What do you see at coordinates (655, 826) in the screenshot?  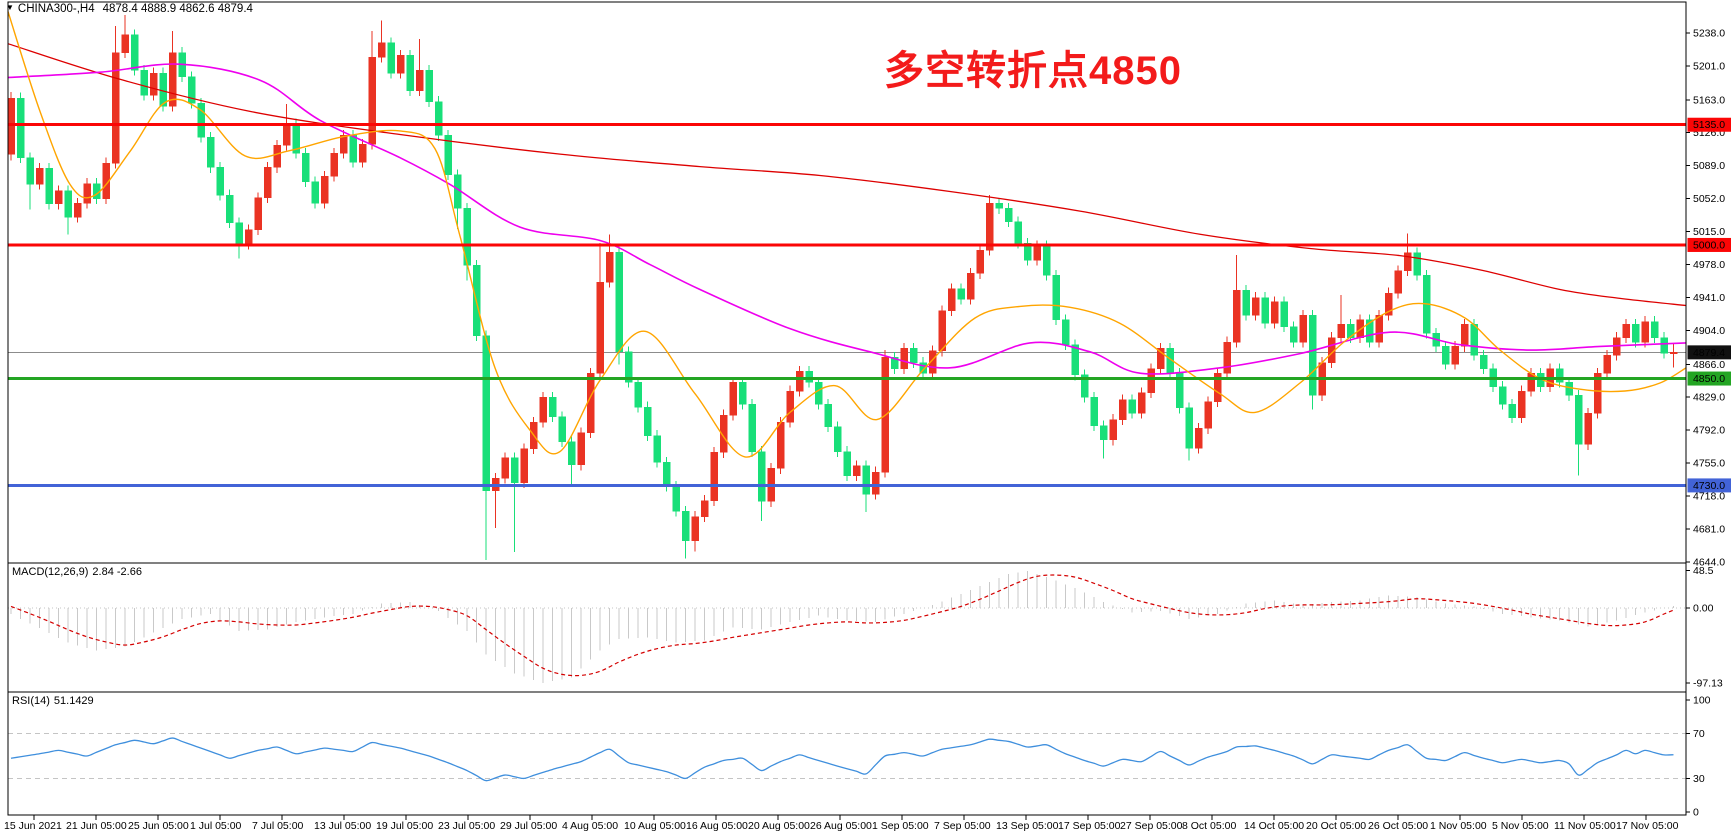 I see `date-tick-label: 10 Aug 05:00` at bounding box center [655, 826].